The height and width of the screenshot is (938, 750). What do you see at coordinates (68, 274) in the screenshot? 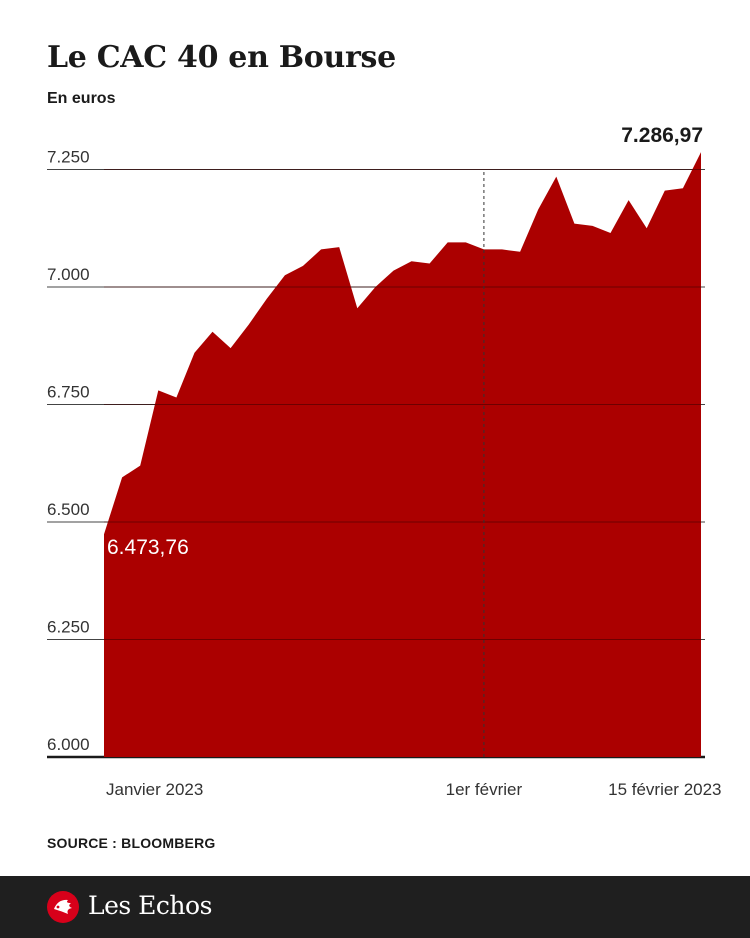
I see `y-tick-label: 7.000` at bounding box center [68, 274].